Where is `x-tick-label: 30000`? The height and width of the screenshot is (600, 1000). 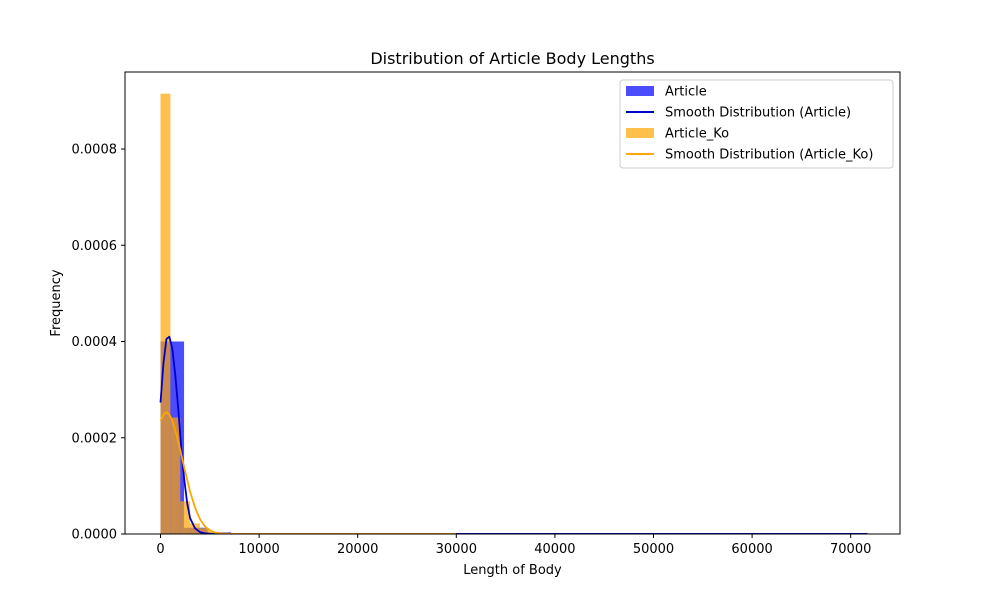 x-tick-label: 30000 is located at coordinates (456, 549).